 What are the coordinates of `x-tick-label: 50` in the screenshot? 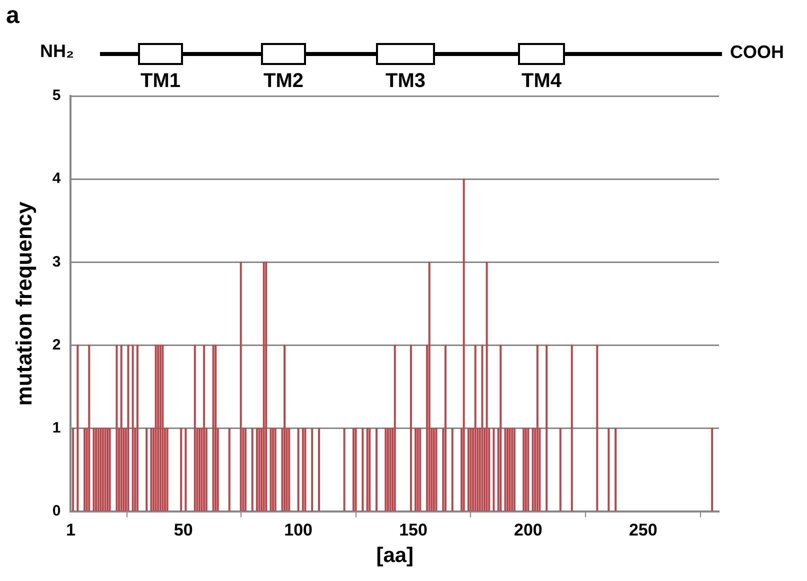 It's located at (183, 530).